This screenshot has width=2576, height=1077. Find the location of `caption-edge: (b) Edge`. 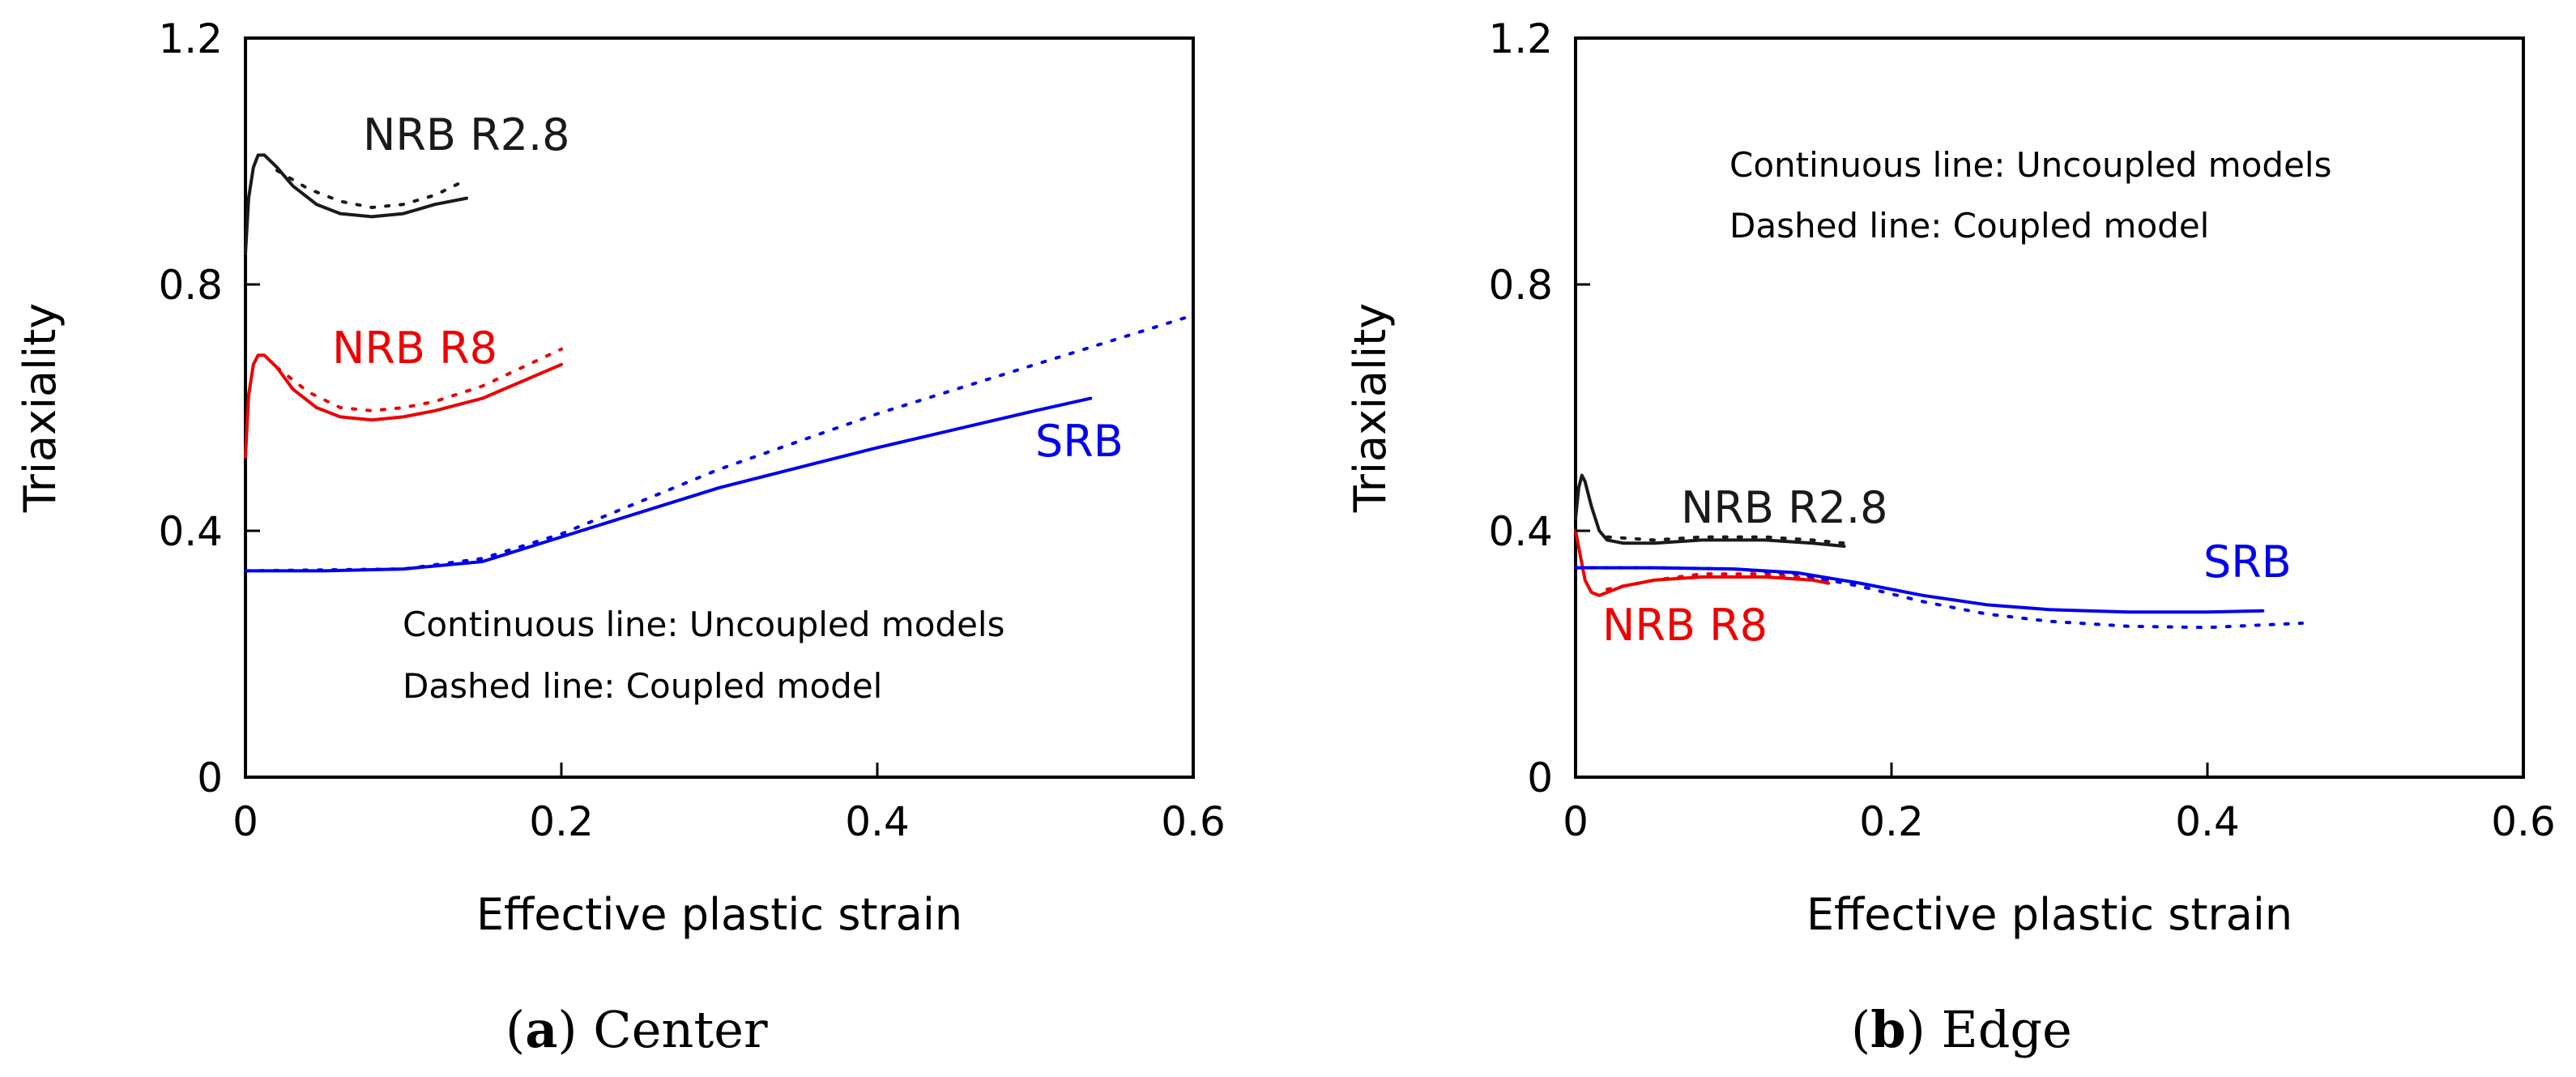

caption-edge: (b) Edge is located at coordinates (1962, 1029).